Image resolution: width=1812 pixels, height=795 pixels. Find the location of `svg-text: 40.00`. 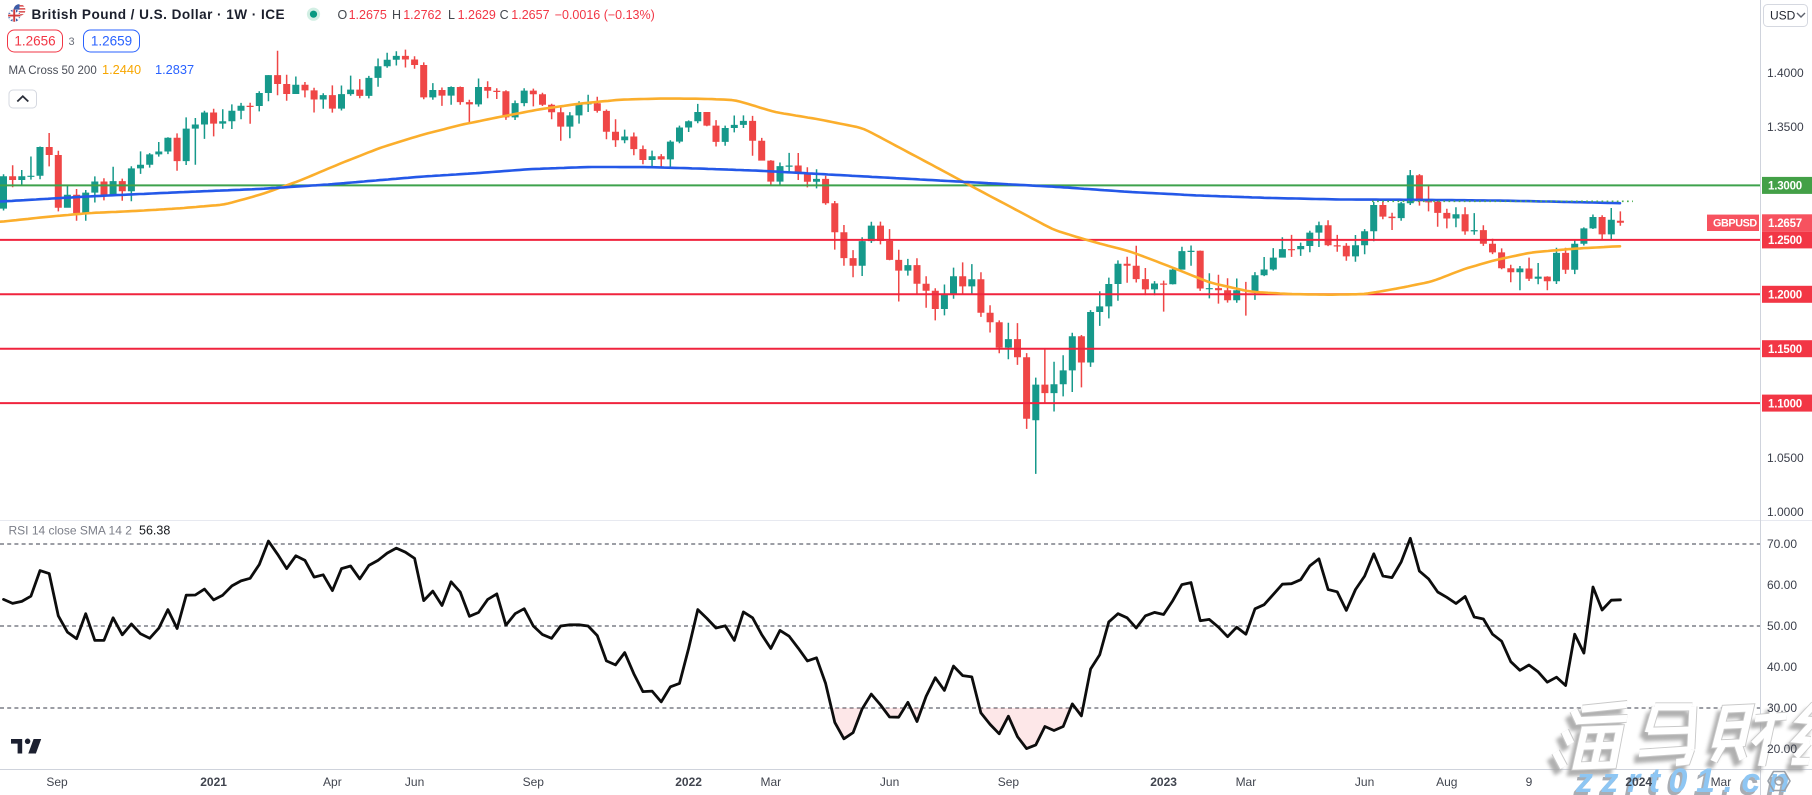

svg-text: 40.00 is located at coordinates (1782, 667).